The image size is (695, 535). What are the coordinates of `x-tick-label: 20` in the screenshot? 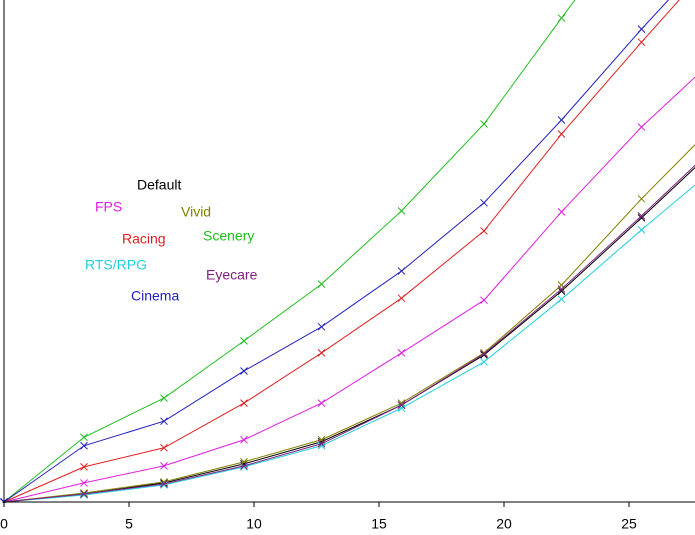 It's located at (504, 524).